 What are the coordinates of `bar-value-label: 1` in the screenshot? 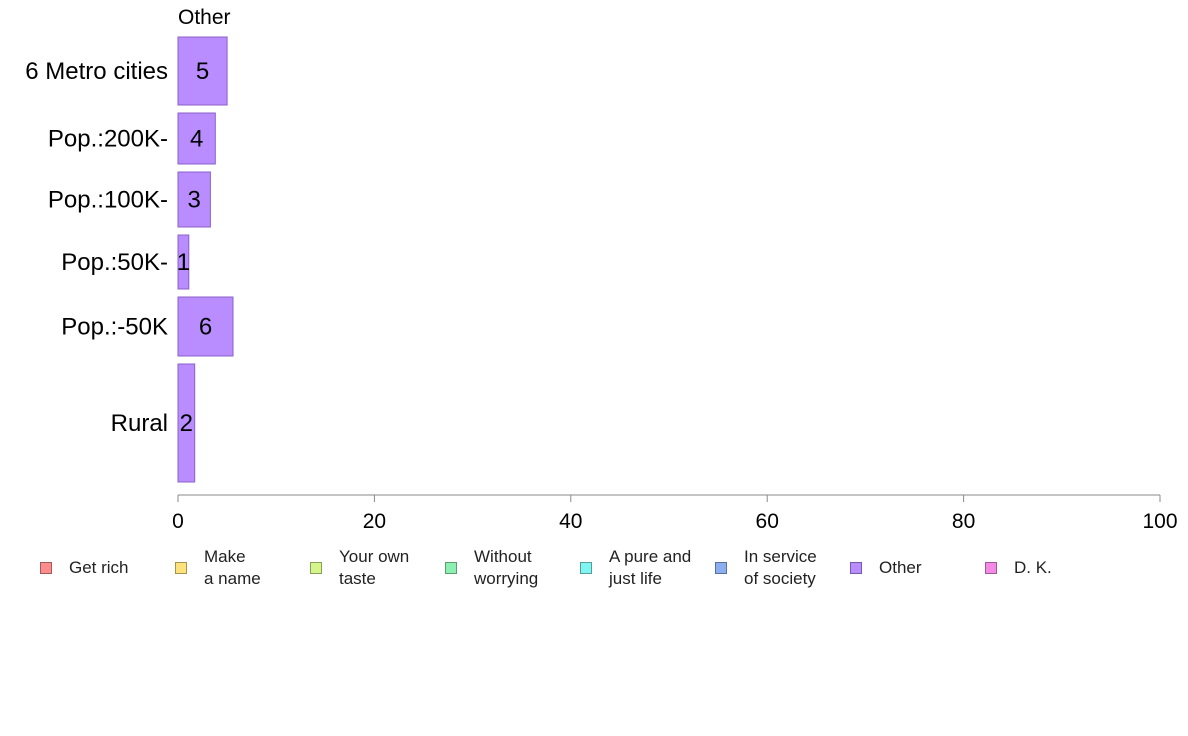 It's located at (183, 262).